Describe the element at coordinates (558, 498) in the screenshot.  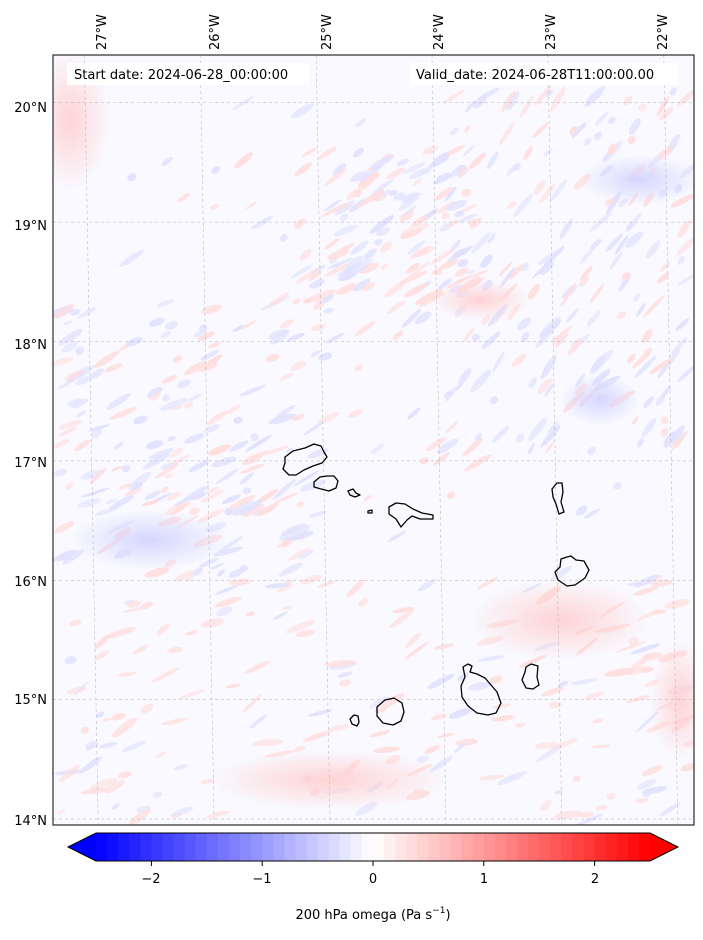
I see `island-sal` at that location.